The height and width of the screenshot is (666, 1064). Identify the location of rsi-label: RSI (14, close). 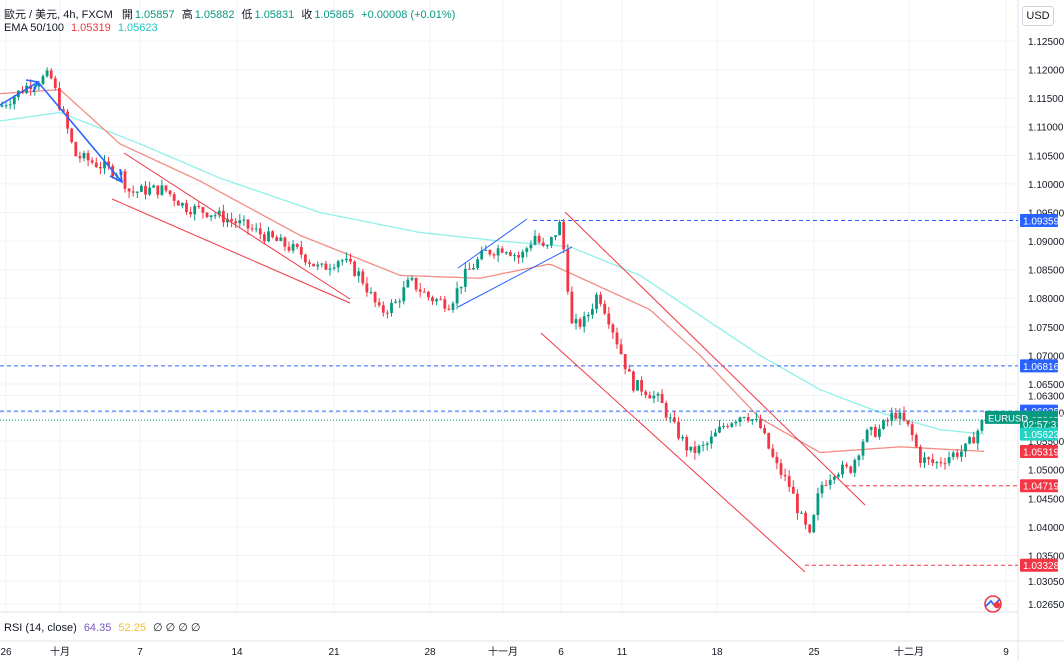
(40, 628).